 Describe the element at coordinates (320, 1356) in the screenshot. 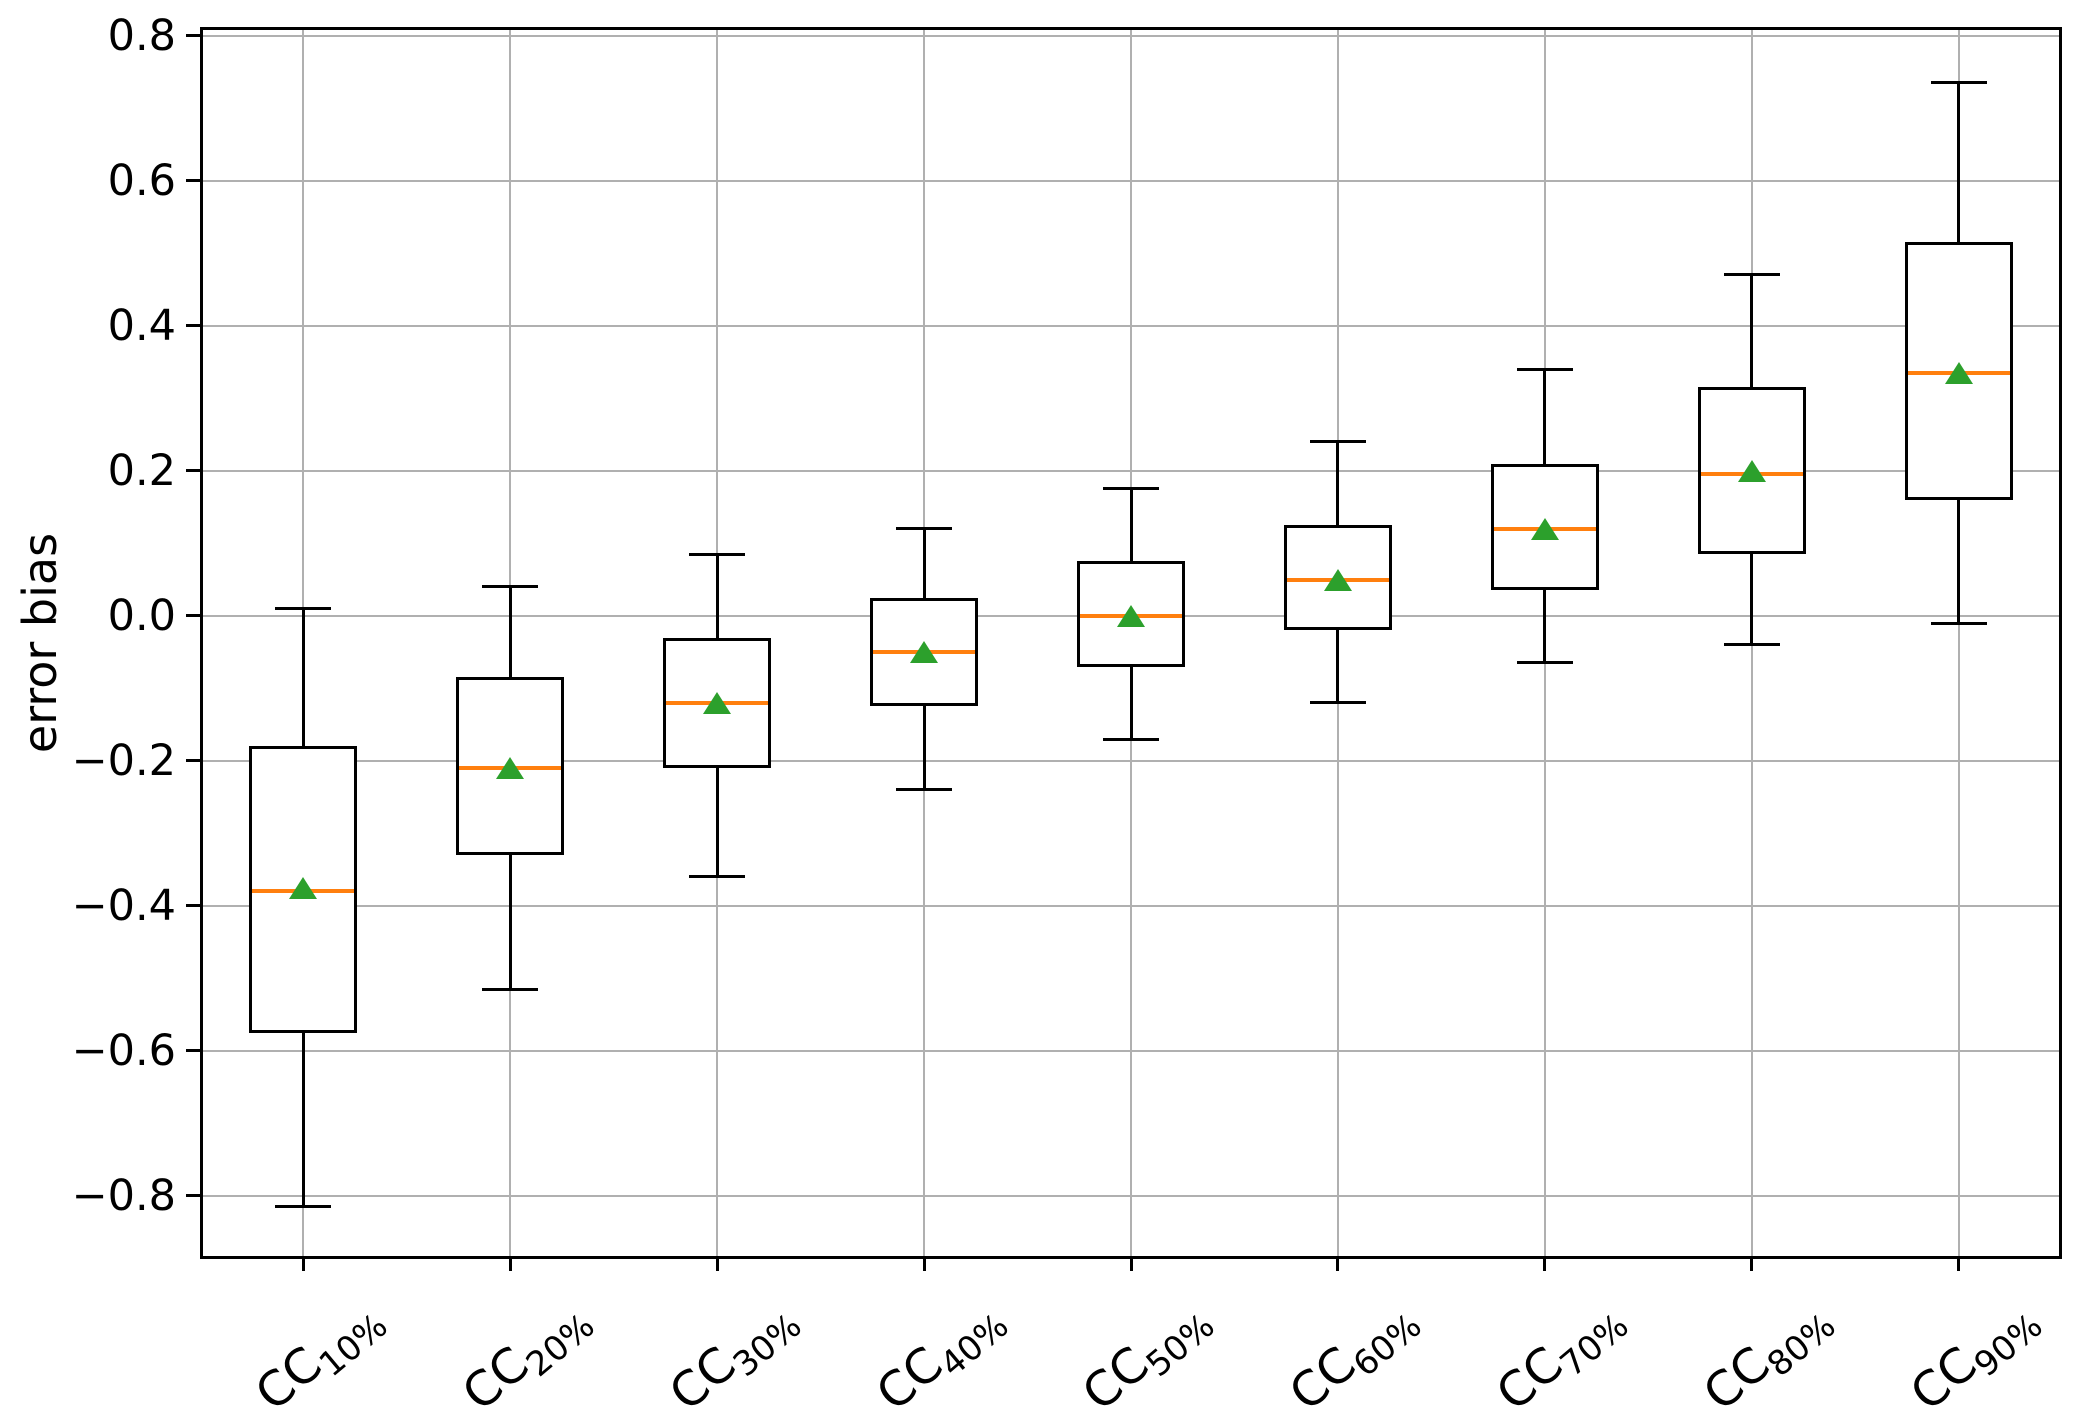

I see `x-tick-label-text: CC10%` at that location.